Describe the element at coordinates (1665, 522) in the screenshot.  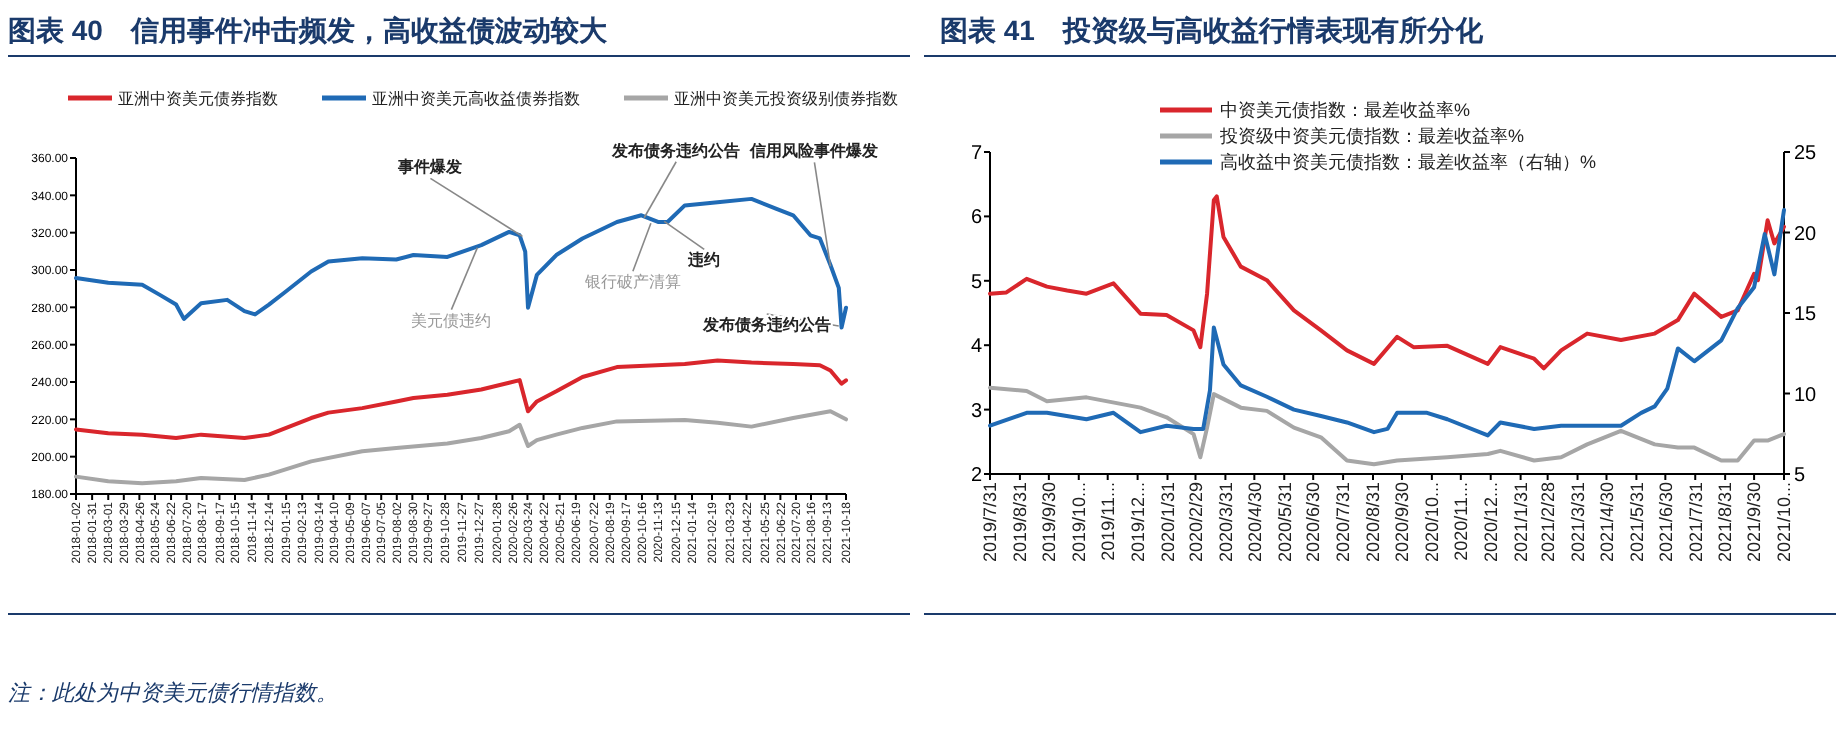
I see `x-tick-label: 2021/6/30` at that location.